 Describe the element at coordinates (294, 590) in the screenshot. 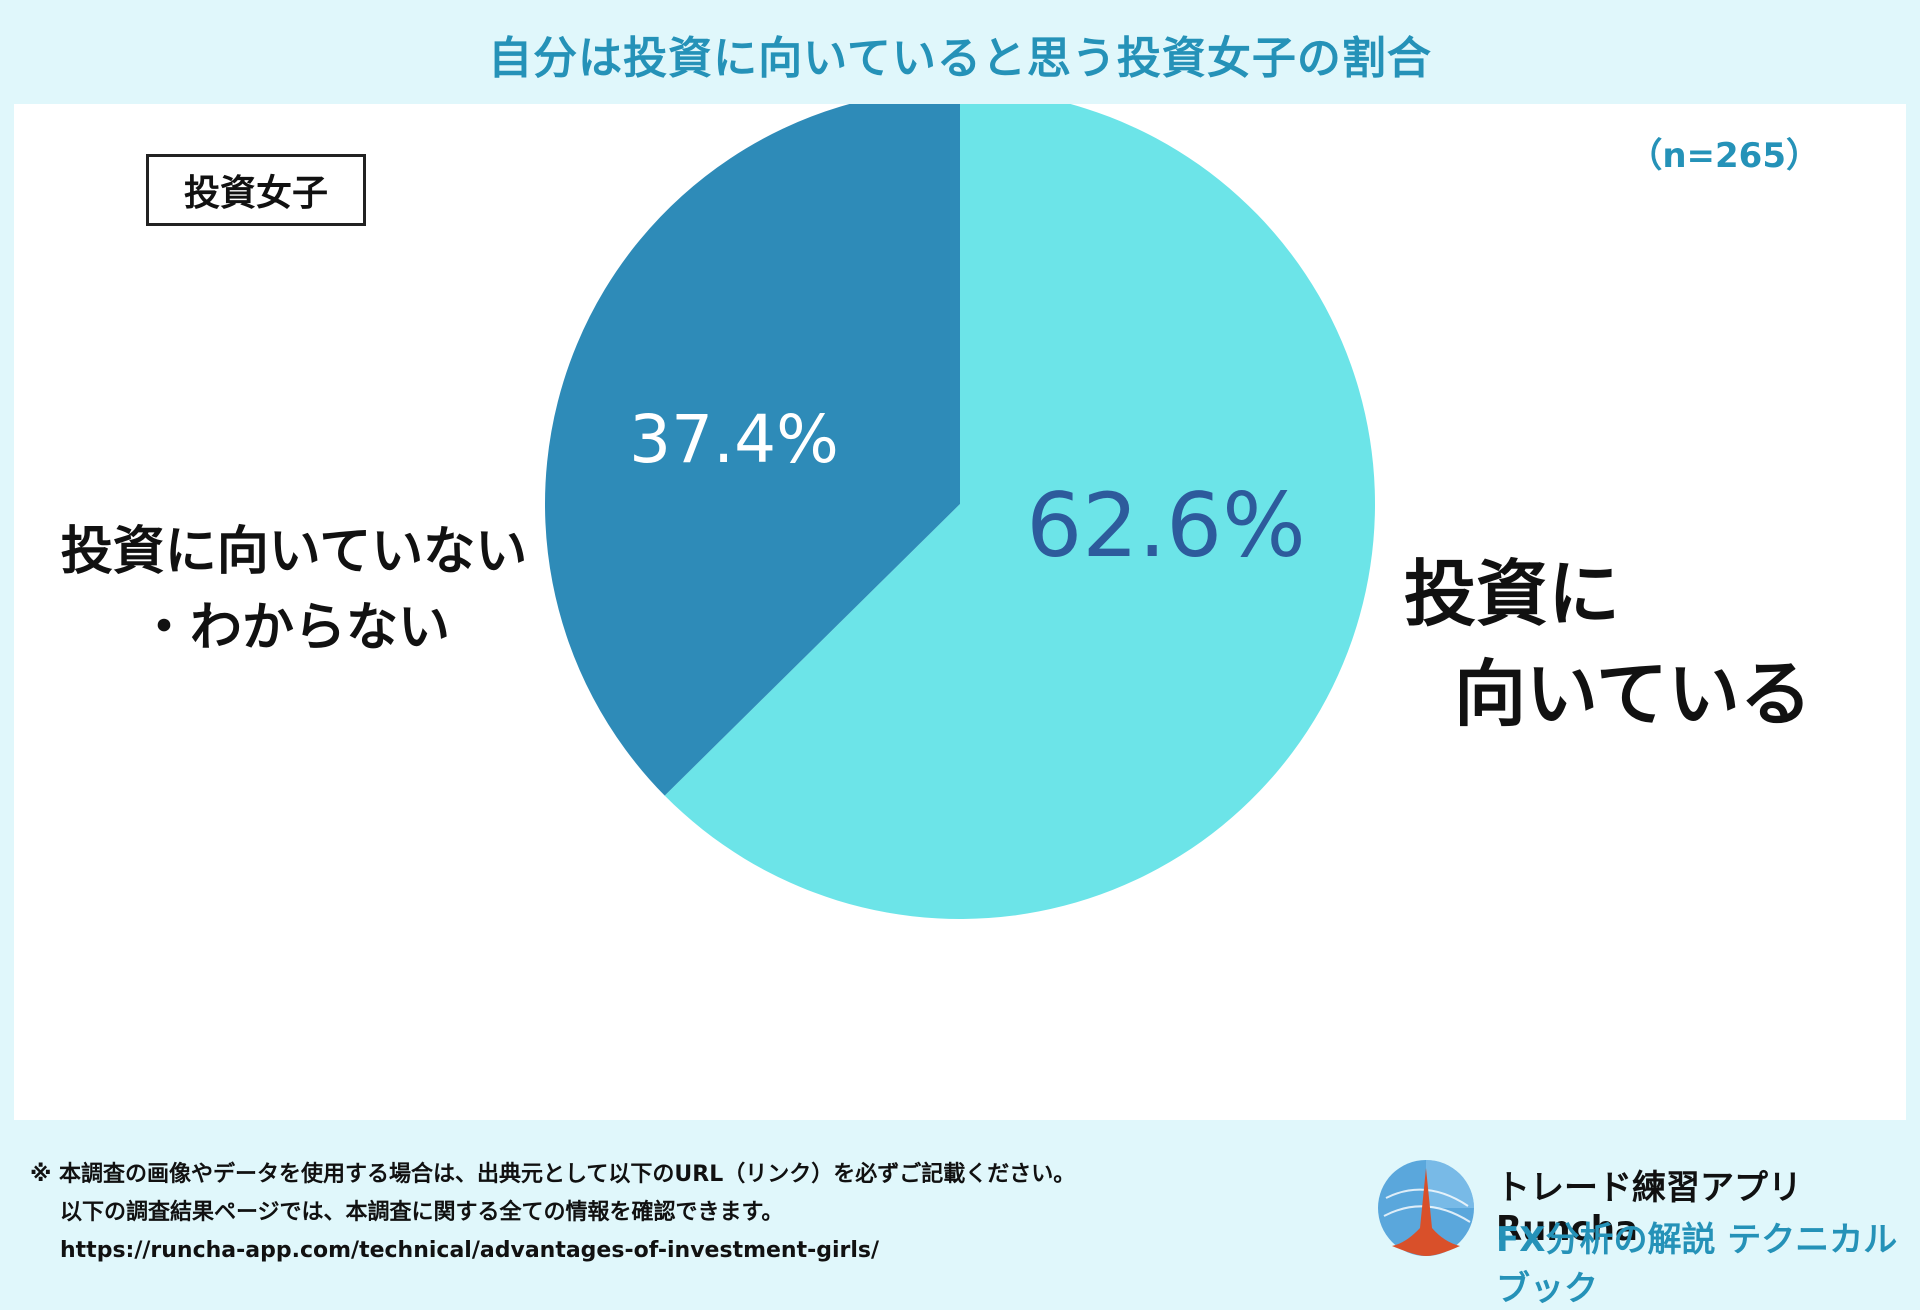

I see `slice-category-label-not-suited: 投資に向いていない ・わからない` at that location.